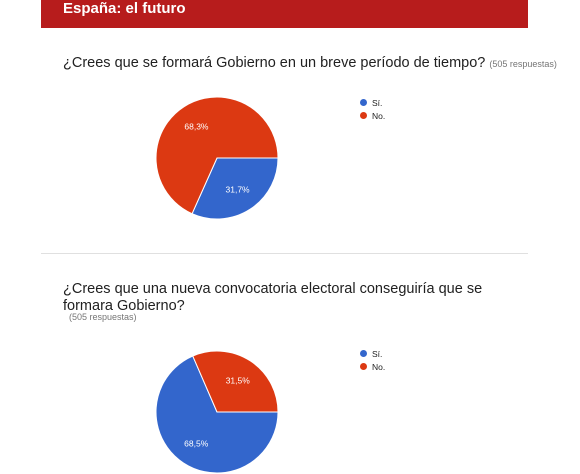  Describe the element at coordinates (377, 353) in the screenshot. I see `legend-2-label-si: Sí.` at that location.